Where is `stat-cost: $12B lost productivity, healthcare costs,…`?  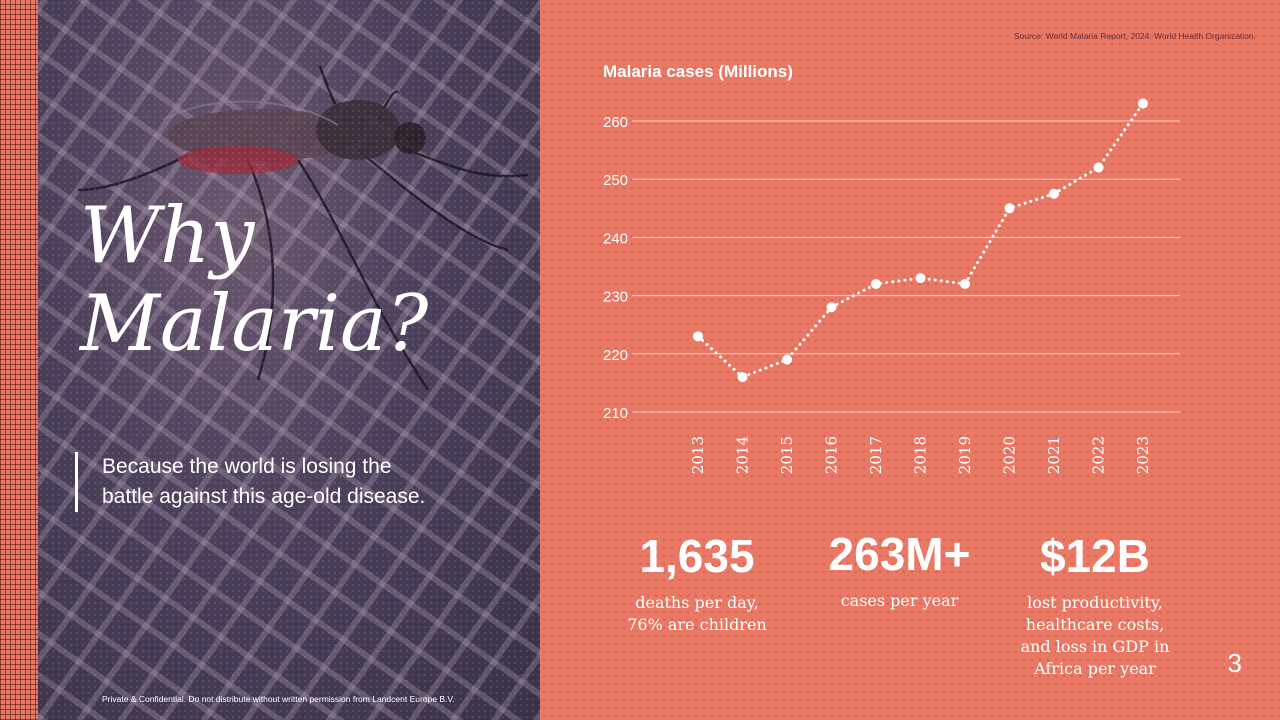
stat-cost: $12B lost productivity, healthcare costs,… is located at coordinates (1095, 605).